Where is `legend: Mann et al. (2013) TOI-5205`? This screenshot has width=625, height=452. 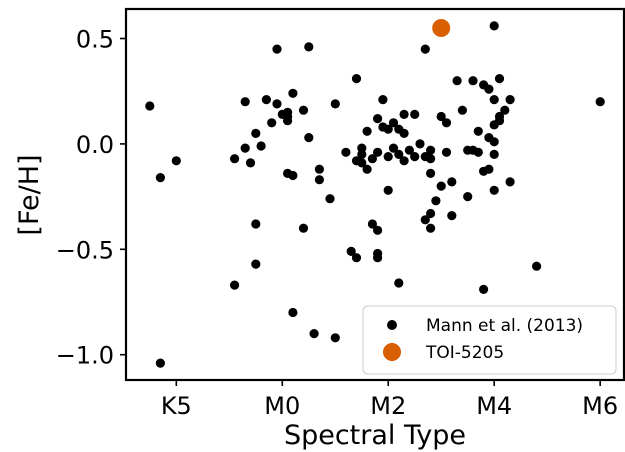
legend: Mann et al. (2013) TOI-5205 is located at coordinates (489, 340).